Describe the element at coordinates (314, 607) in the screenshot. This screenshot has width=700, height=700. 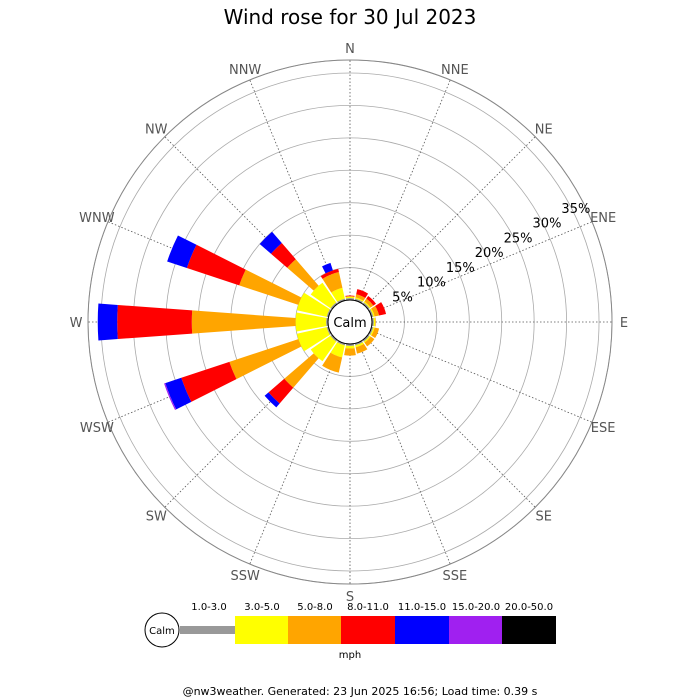
I see `legend-label-3: 5.0-8.0` at that location.